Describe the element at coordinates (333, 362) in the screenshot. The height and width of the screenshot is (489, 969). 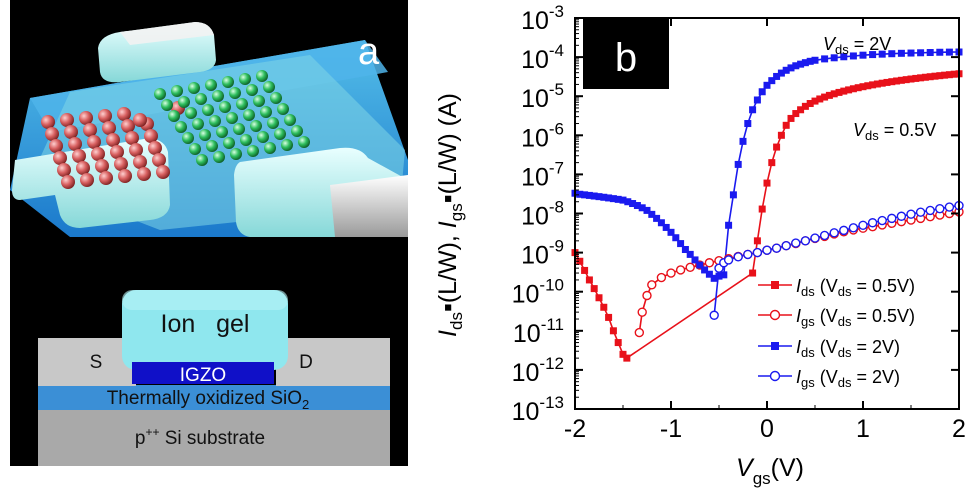
I see `drain-contact` at that location.